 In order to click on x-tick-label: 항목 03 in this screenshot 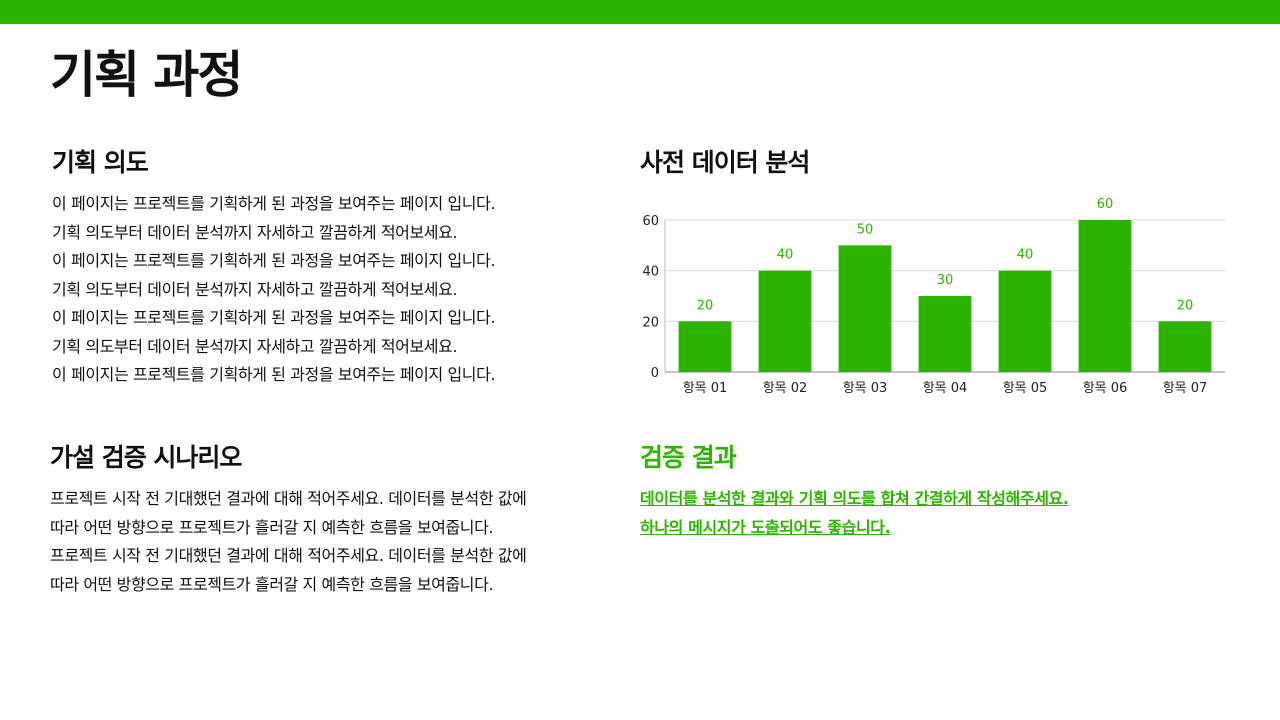, I will do `click(865, 388)`.